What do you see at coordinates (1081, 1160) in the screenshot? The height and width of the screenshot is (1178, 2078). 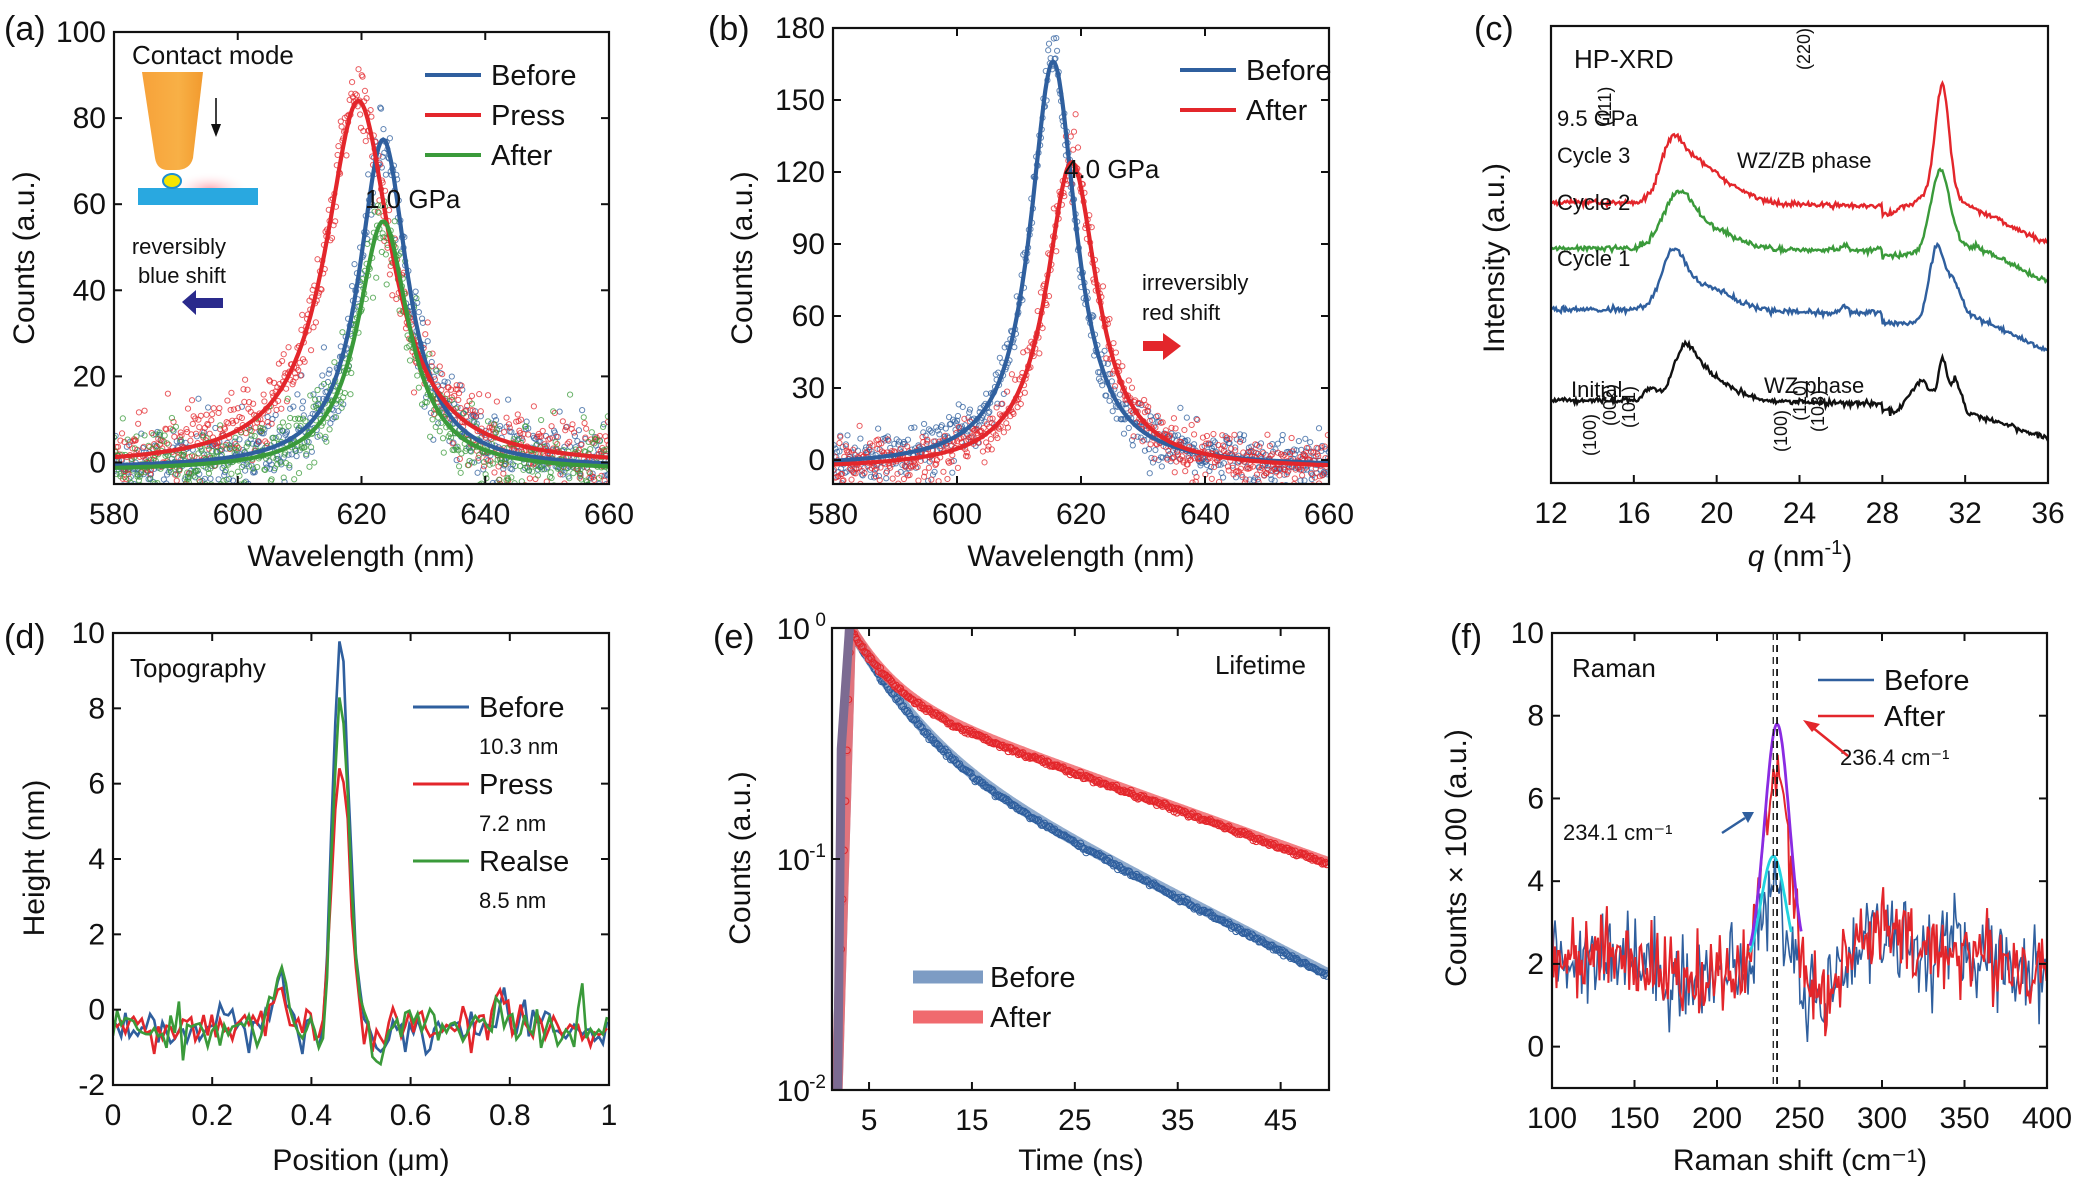 I see `x-axis-title-e: Time (ns)` at bounding box center [1081, 1160].